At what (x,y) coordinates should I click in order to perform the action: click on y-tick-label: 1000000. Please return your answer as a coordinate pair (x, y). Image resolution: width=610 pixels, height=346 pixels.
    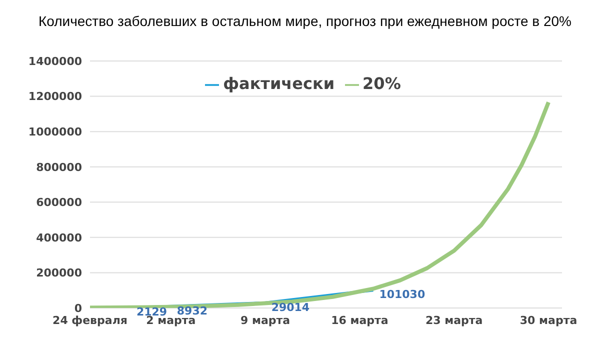
    Looking at the image, I should click on (55, 131).